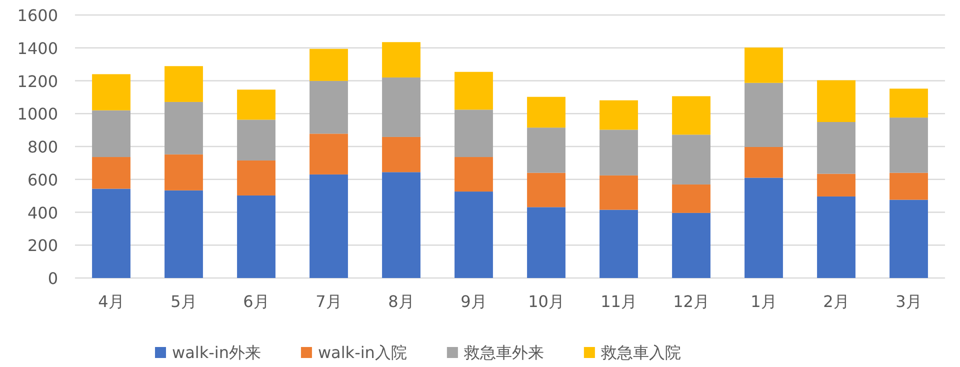  What do you see at coordinates (691, 301) in the screenshot?
I see `x-tick-label: 12月` at bounding box center [691, 301].